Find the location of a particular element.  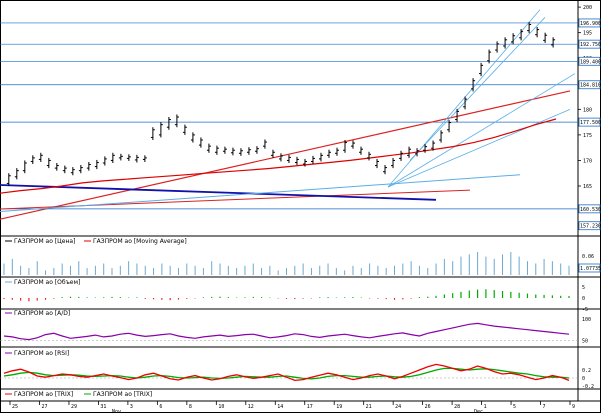

x-tick-label: 3 is located at coordinates (131, 407).